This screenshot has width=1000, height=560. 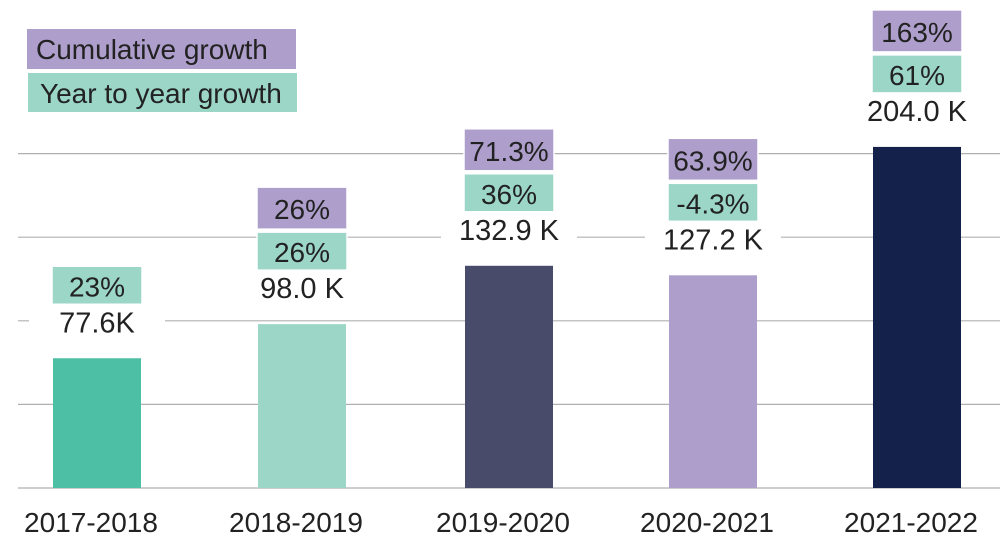 I want to click on yoy-growth-label: 26%, so click(x=302, y=252).